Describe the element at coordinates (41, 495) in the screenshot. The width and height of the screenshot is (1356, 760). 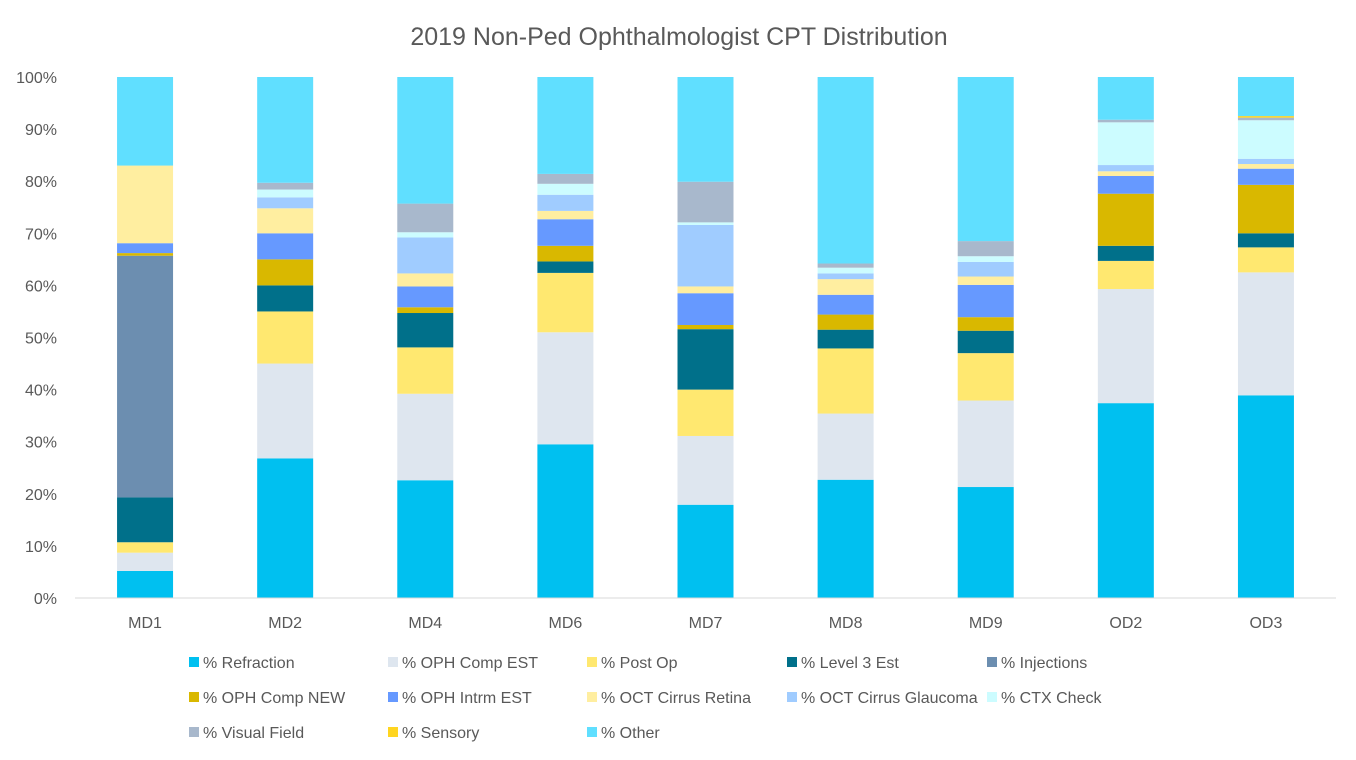
I see `y-tick-label: 20%` at that location.